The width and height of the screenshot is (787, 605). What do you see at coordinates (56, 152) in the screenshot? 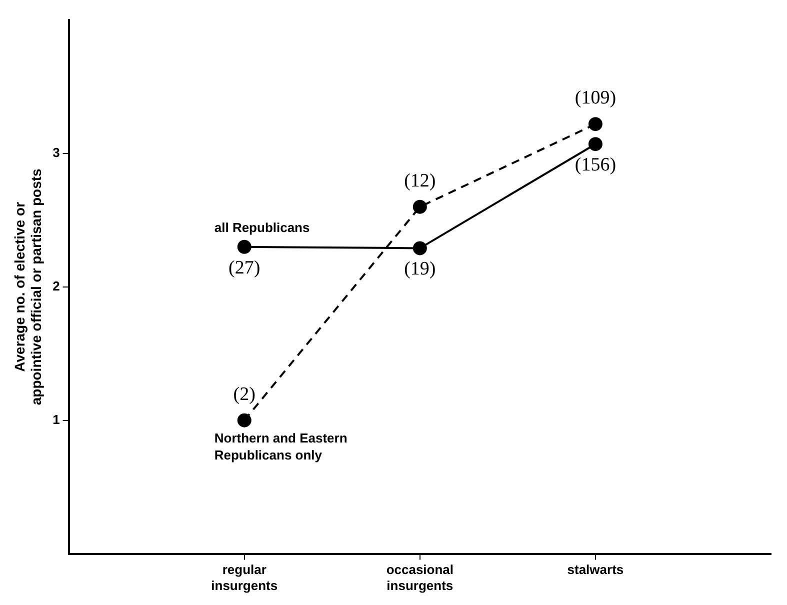
I see `y-tick-label: 3` at bounding box center [56, 152].